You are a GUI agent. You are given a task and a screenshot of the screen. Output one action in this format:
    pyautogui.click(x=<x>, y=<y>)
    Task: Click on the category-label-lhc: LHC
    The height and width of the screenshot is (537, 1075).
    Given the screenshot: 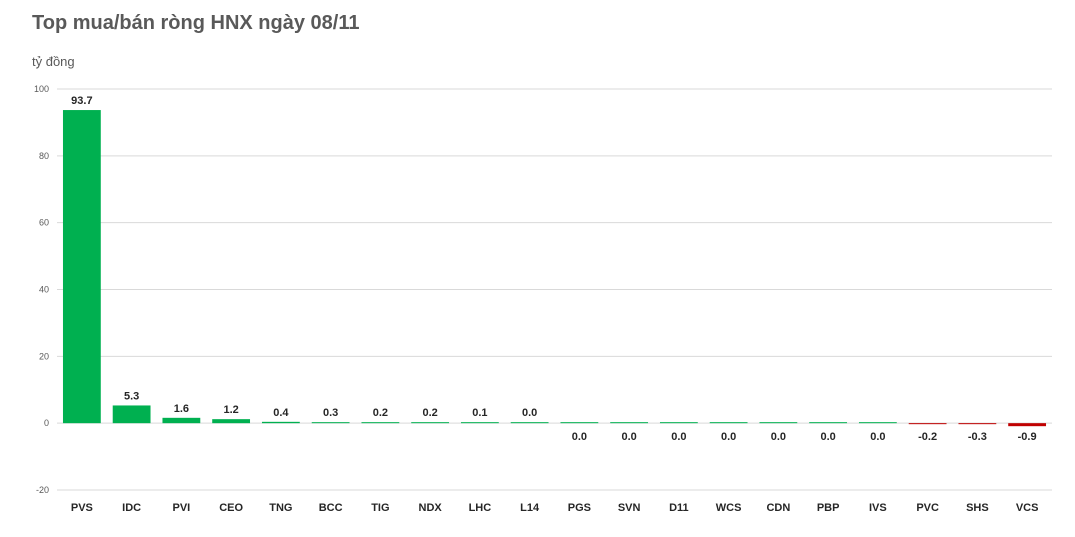 What is the action you would take?
    pyautogui.click(x=480, y=508)
    